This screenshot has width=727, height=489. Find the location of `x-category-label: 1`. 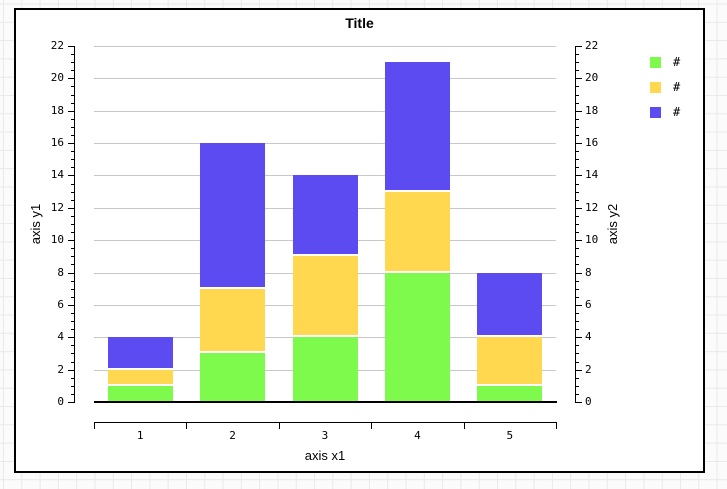

x-category-label: 1 is located at coordinates (140, 435).